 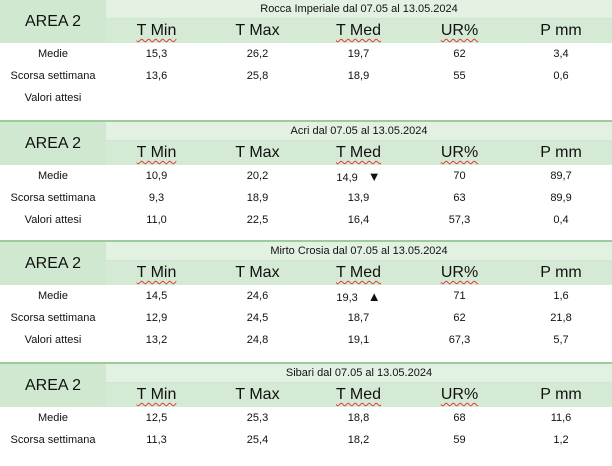 I want to click on data-cell: 5,7, so click(x=561, y=340).